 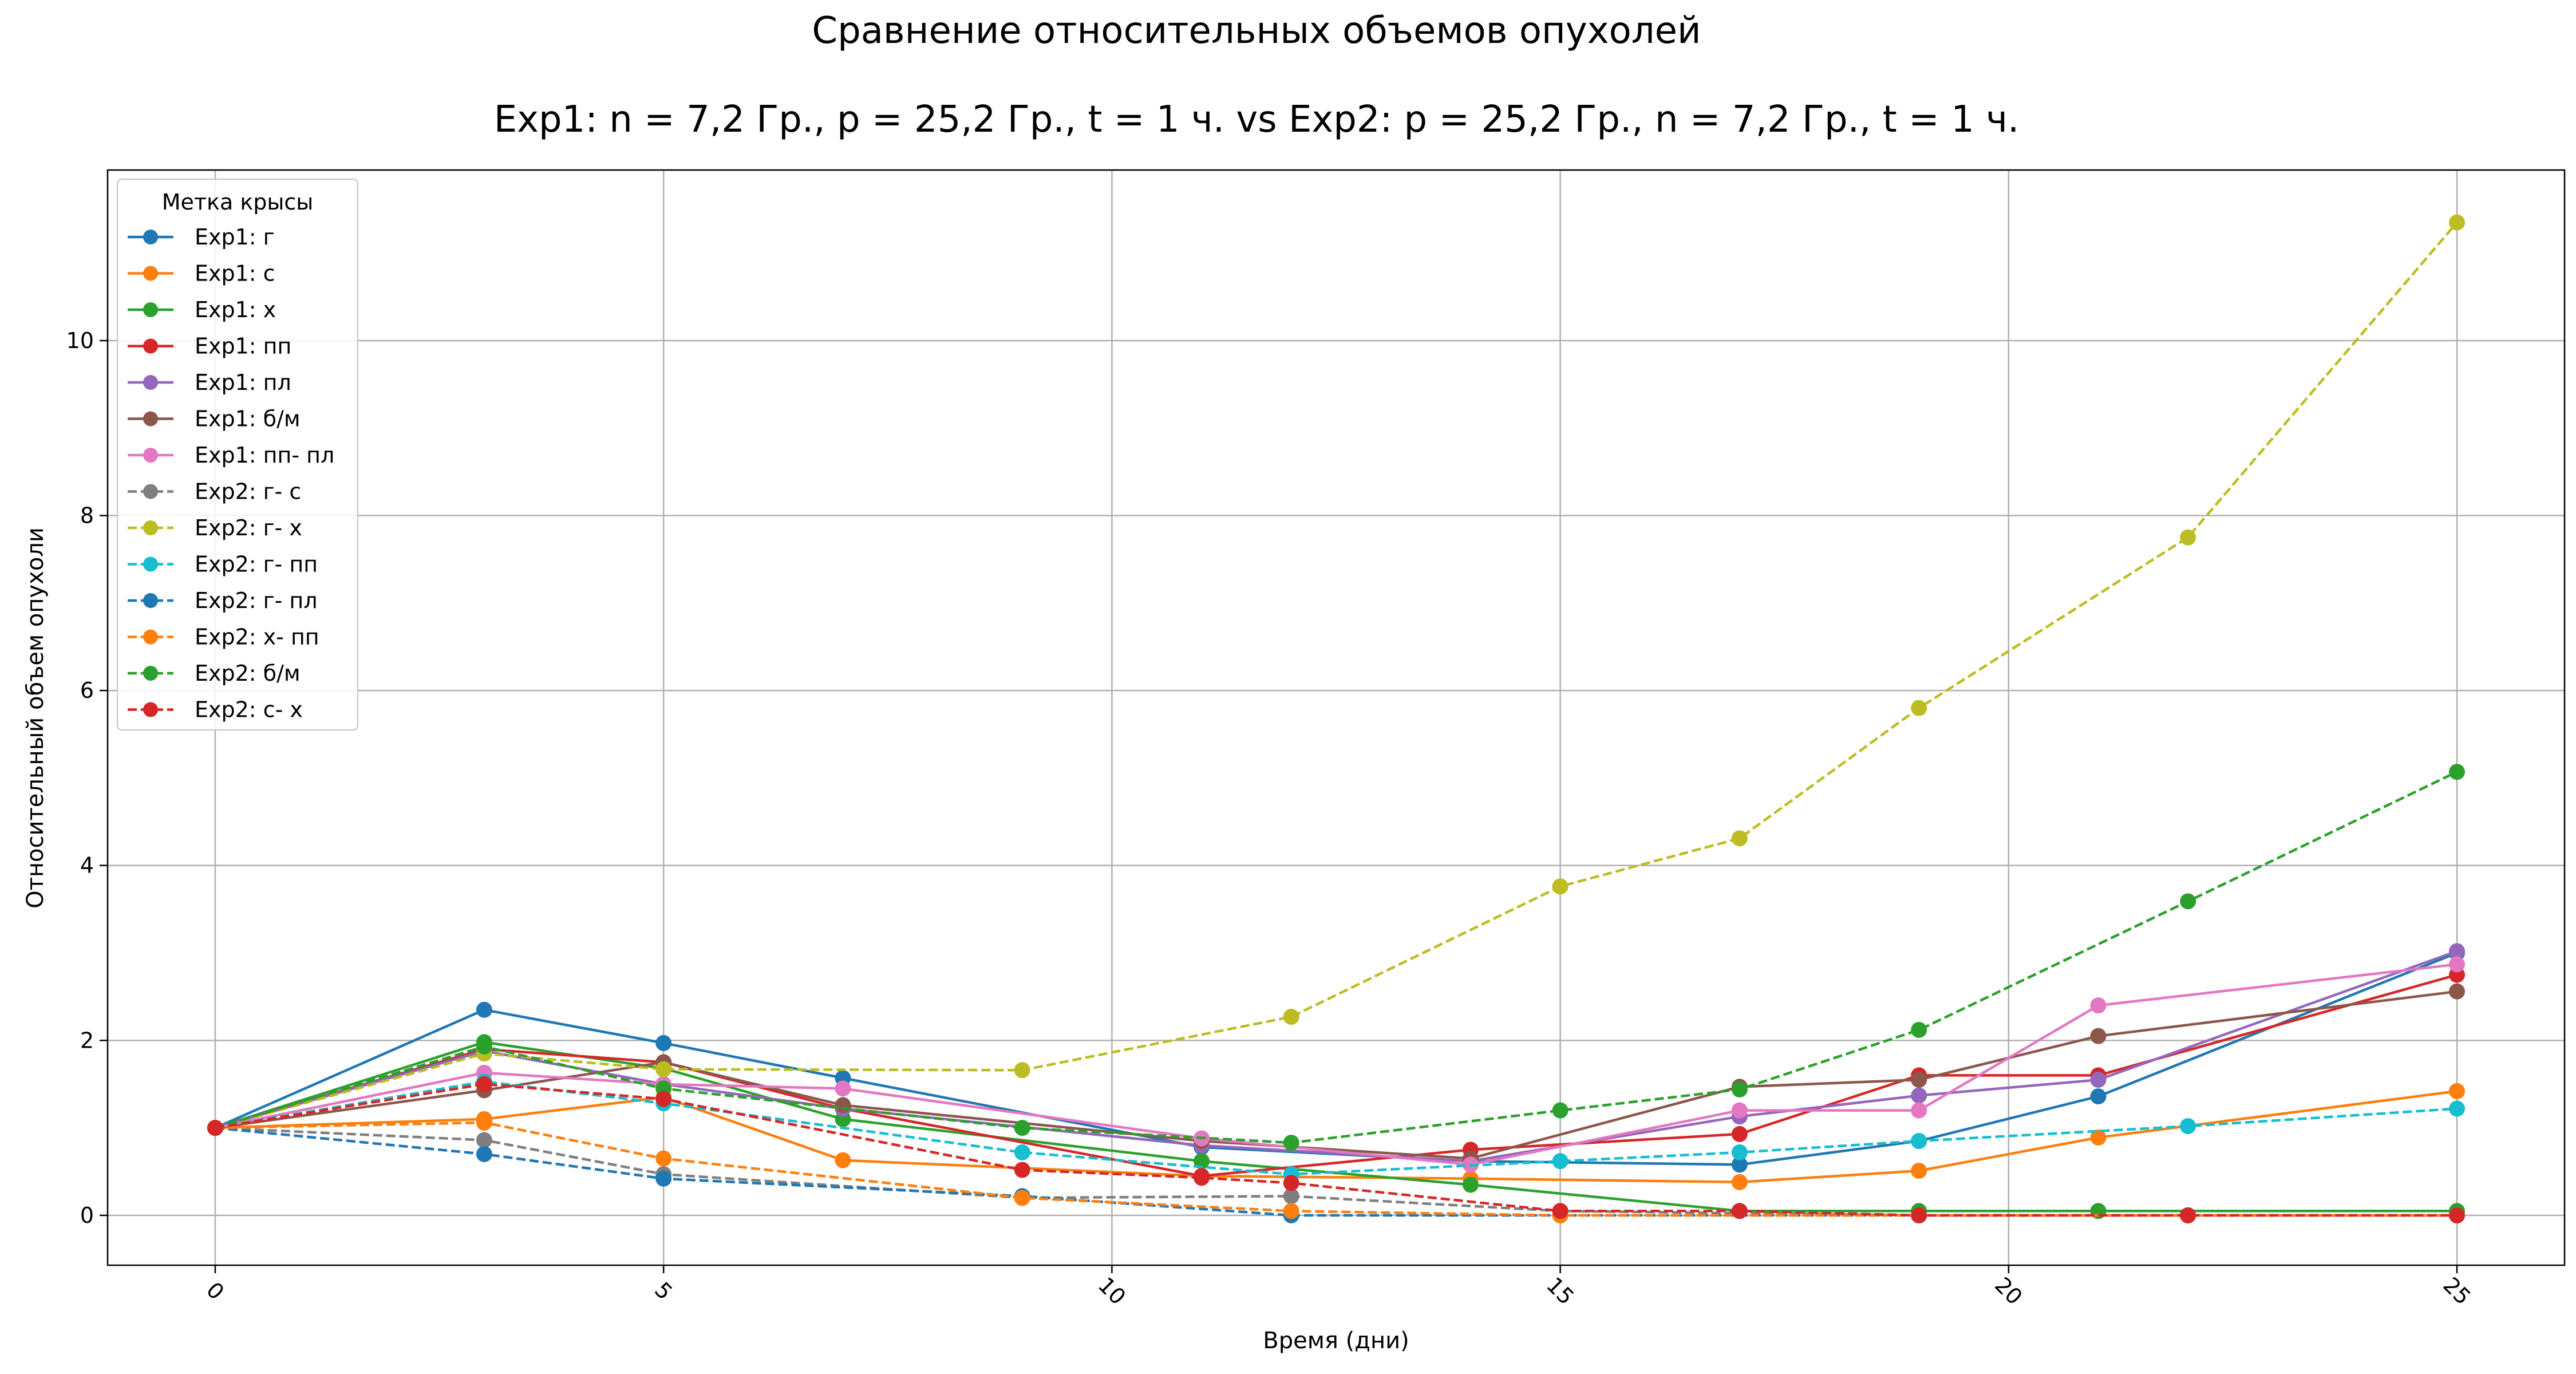 I want to click on y-tick-label: 10, so click(x=80, y=340).